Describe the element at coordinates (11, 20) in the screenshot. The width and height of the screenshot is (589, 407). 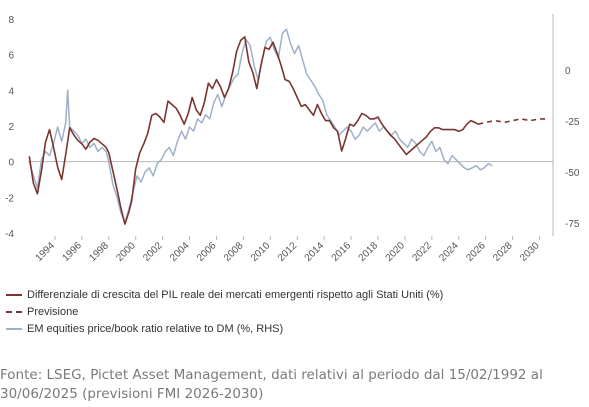
I see `left-tick-label: 8` at that location.